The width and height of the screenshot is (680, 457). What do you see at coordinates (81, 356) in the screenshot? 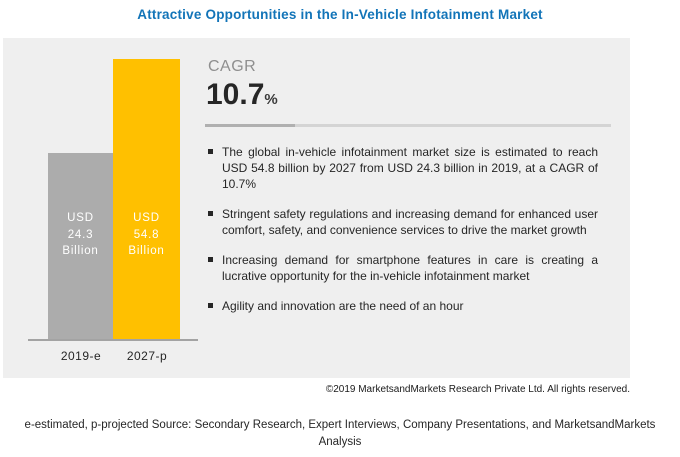
I see `x-tick-2019e: 2019-e` at bounding box center [81, 356].